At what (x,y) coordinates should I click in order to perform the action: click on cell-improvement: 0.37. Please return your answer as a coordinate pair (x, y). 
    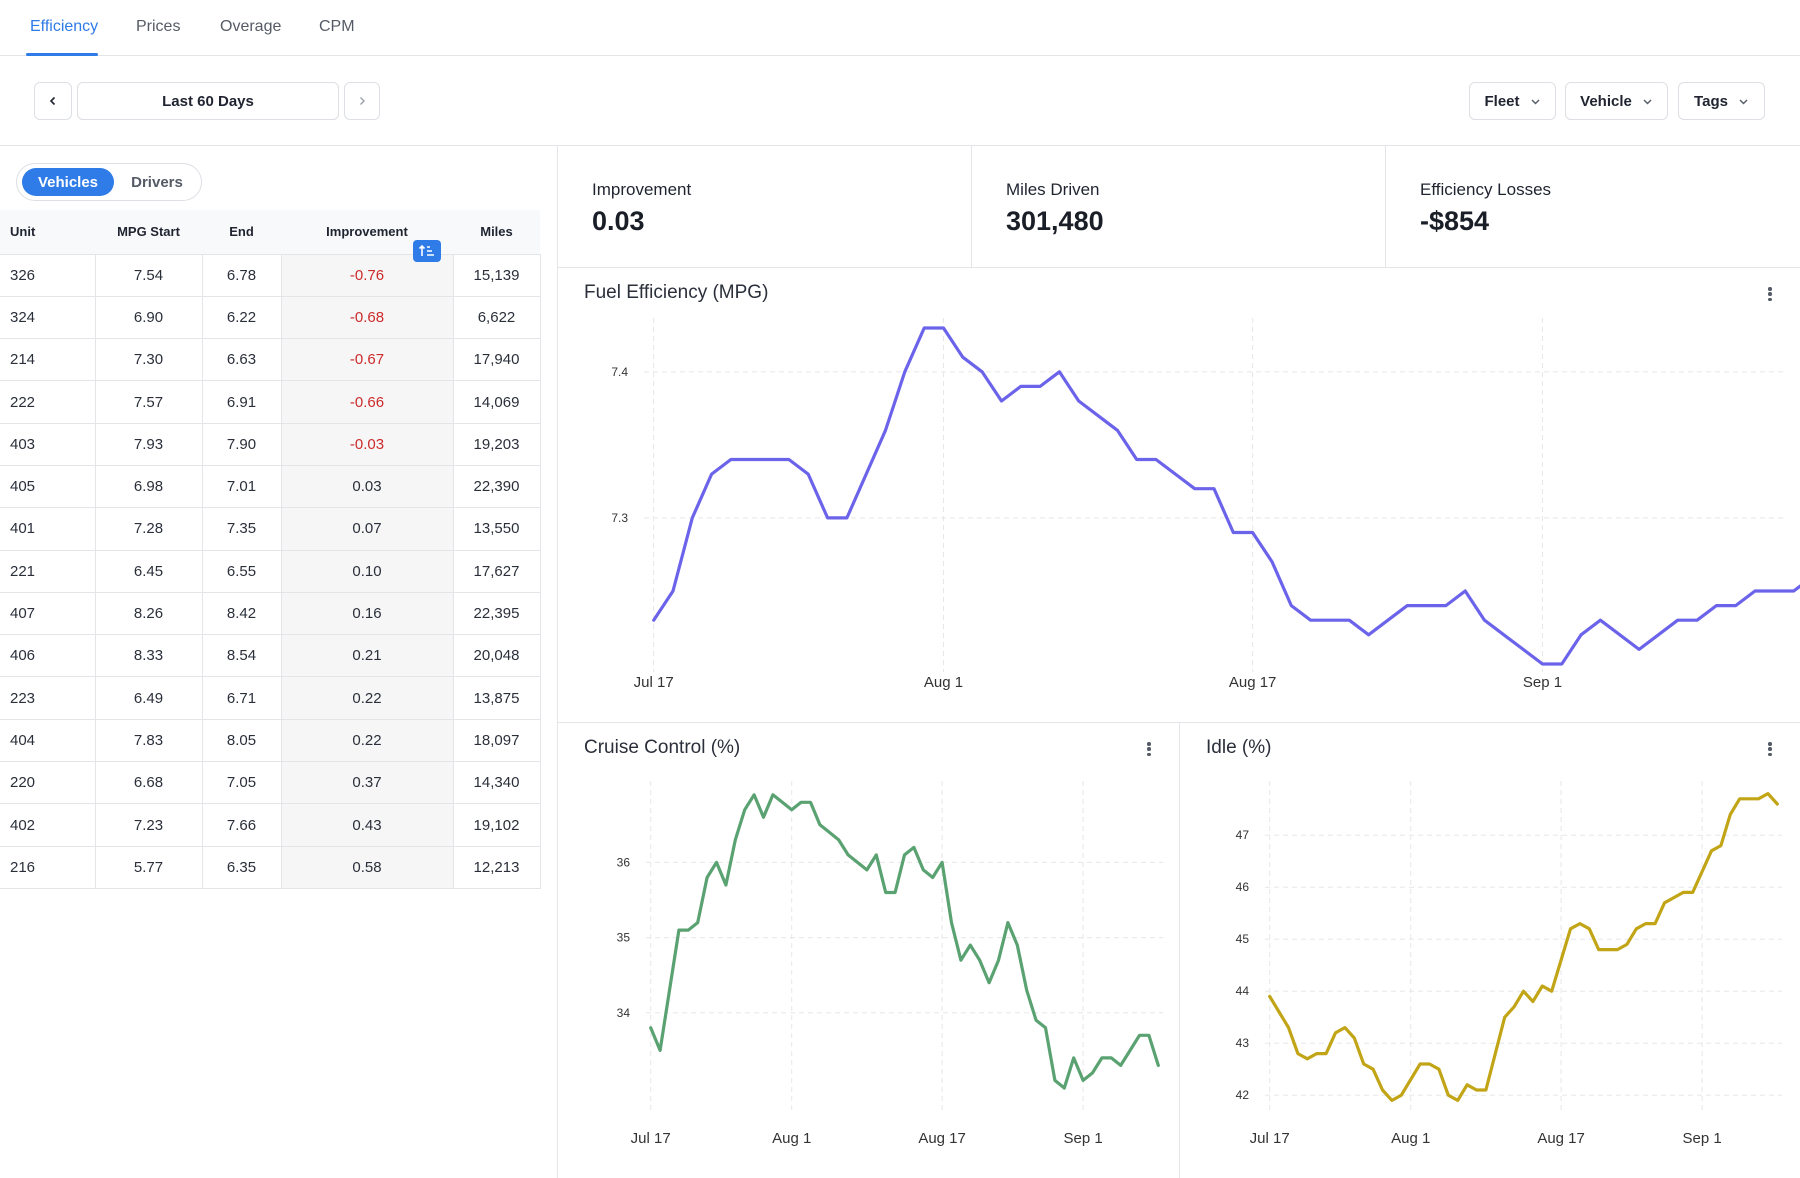
    Looking at the image, I should click on (367, 783).